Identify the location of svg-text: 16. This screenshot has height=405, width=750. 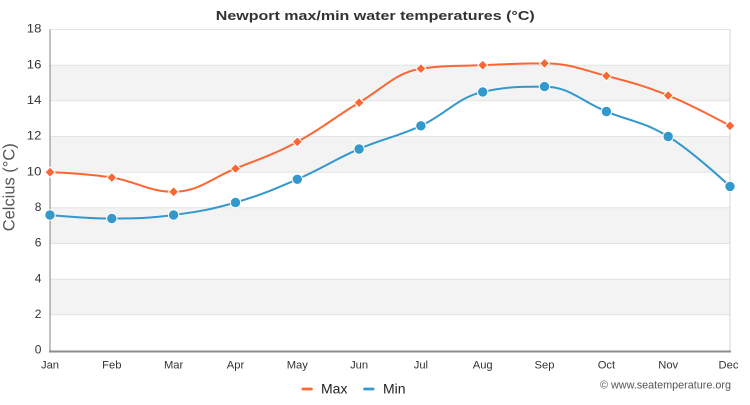
(34, 64).